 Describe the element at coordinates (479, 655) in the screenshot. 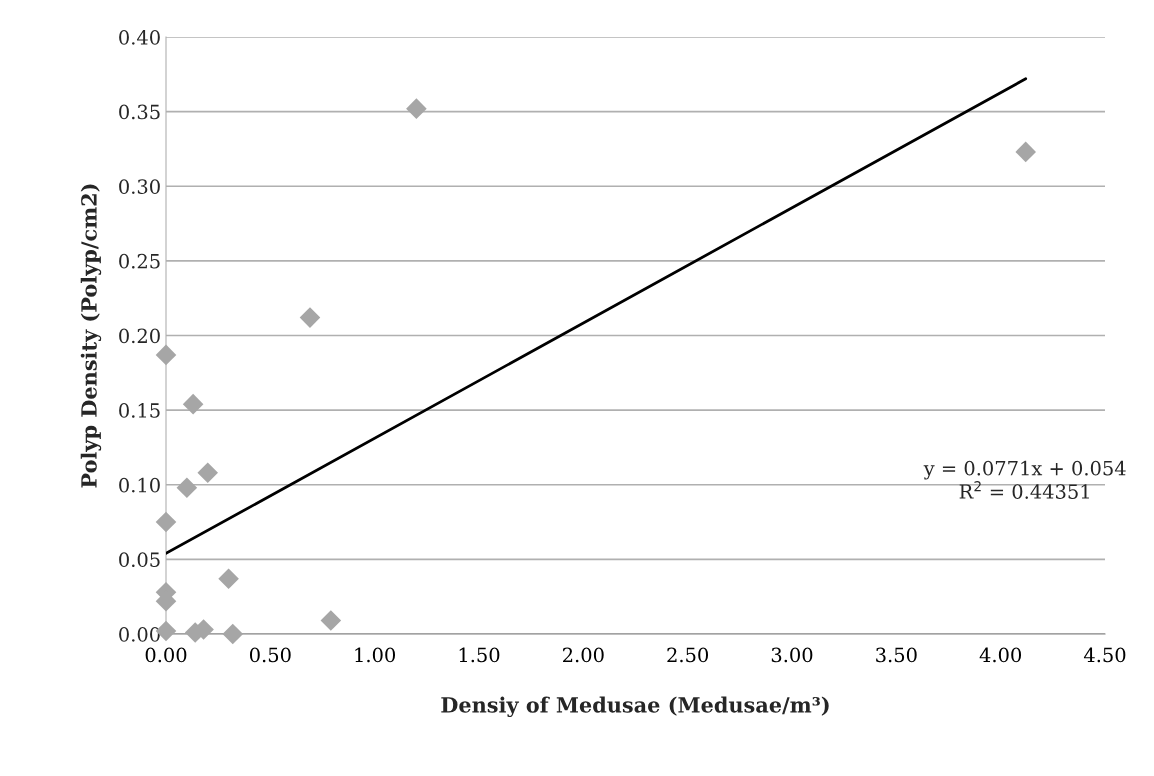

I see `x-tick-label: 1.50` at that location.